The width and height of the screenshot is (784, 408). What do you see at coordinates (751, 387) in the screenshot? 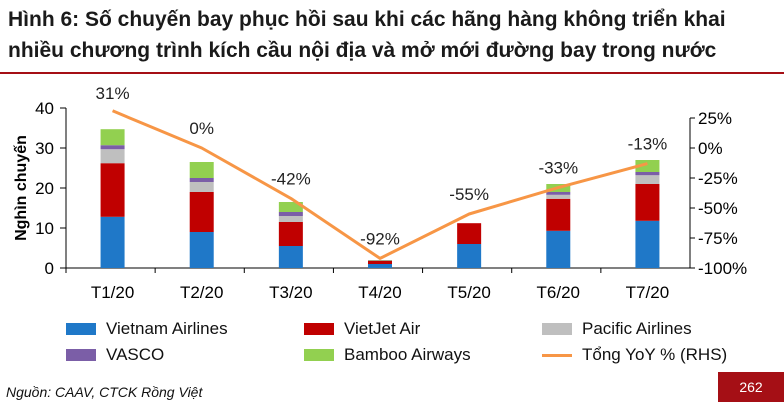
I see `page-number: 262` at bounding box center [751, 387].